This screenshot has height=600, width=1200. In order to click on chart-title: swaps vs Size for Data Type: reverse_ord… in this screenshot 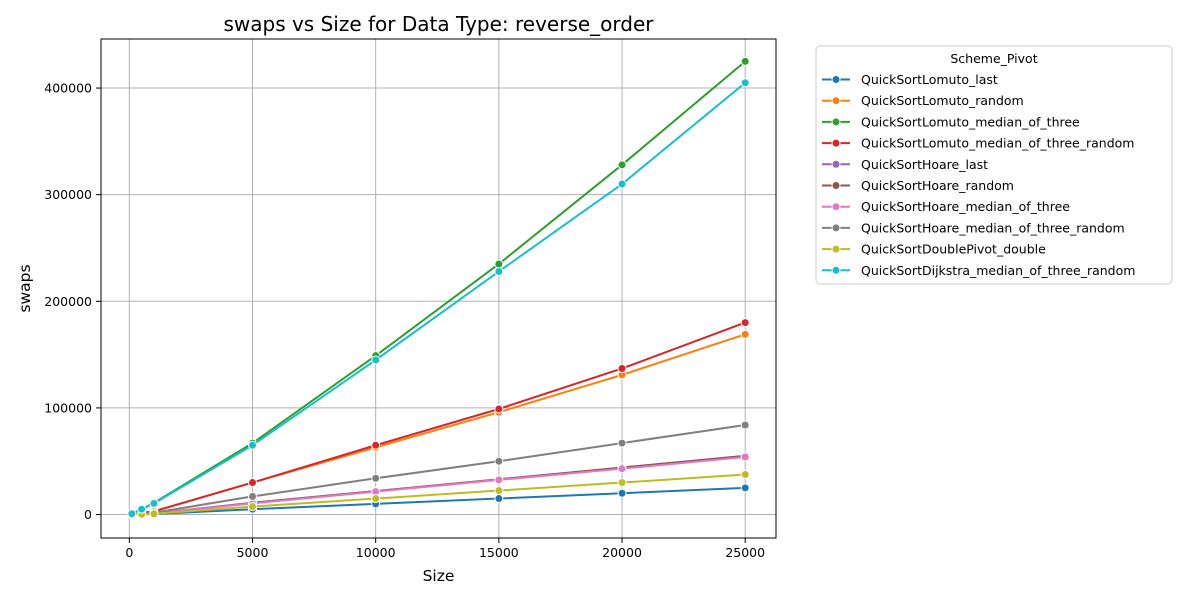, I will do `click(438, 24)`.